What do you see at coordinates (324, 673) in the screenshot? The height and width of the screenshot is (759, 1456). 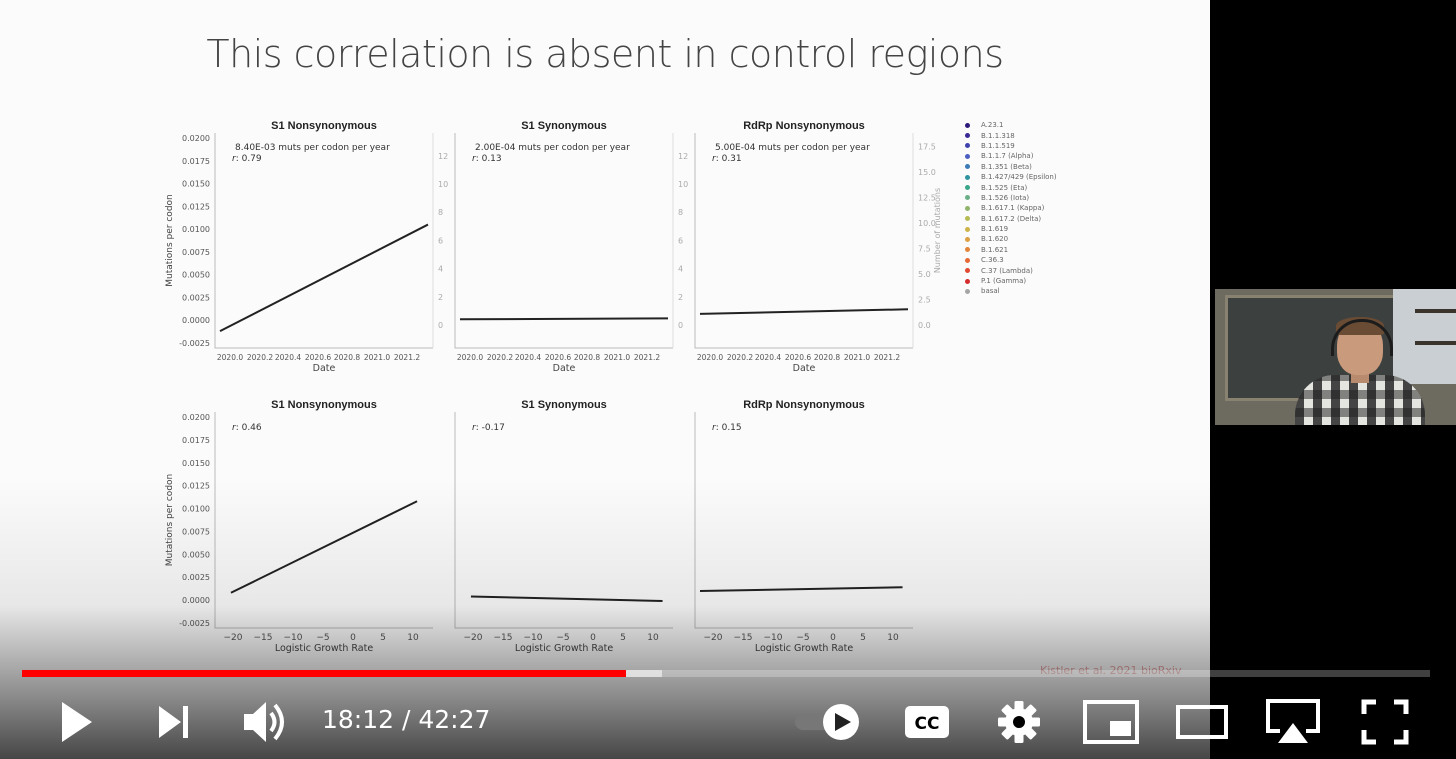 I see `progress-played` at bounding box center [324, 673].